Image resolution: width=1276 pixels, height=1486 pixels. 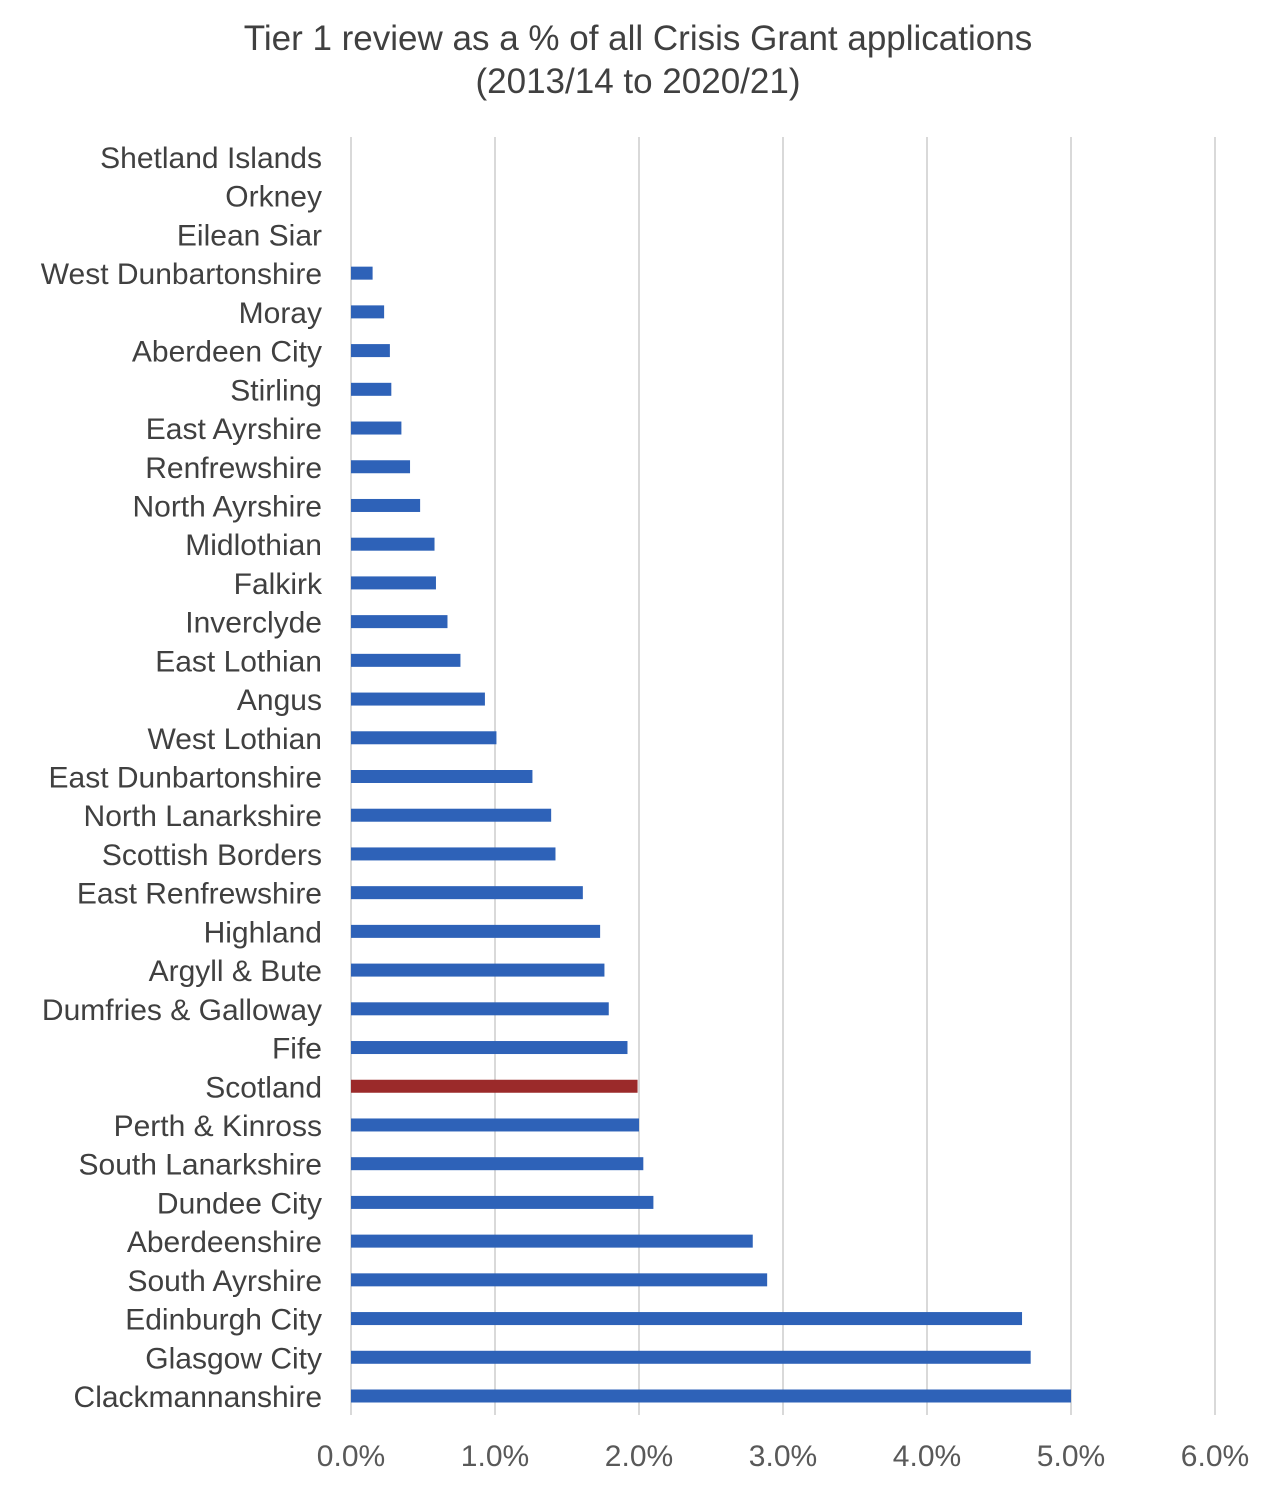 What do you see at coordinates (239, 1203) in the screenshot?
I see `category-label: Dundee City` at bounding box center [239, 1203].